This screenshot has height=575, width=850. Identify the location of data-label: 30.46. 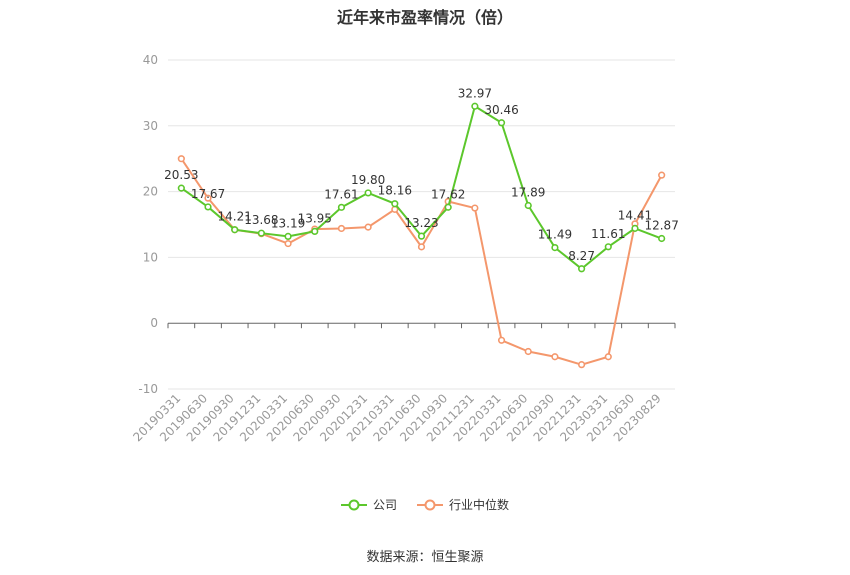
(501, 110).